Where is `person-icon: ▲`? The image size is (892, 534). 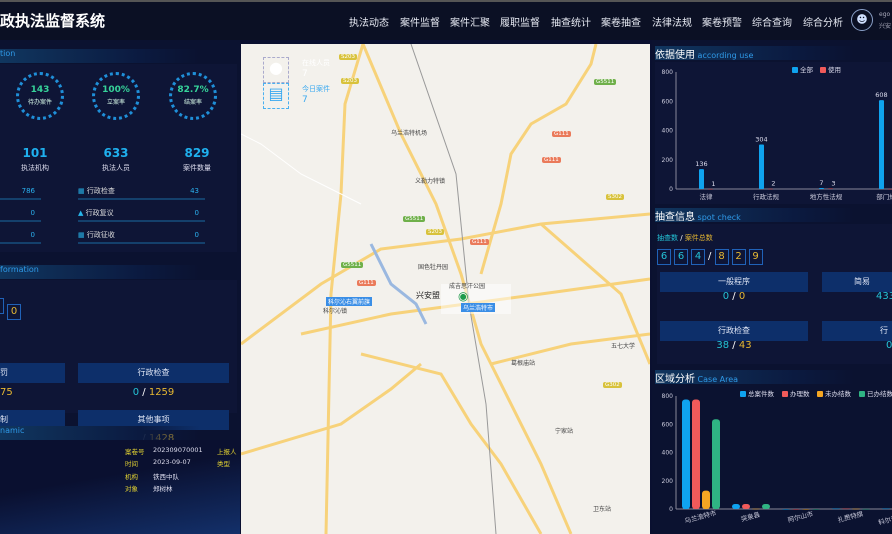
person-icon: ▲ is located at coordinates (81, 213).